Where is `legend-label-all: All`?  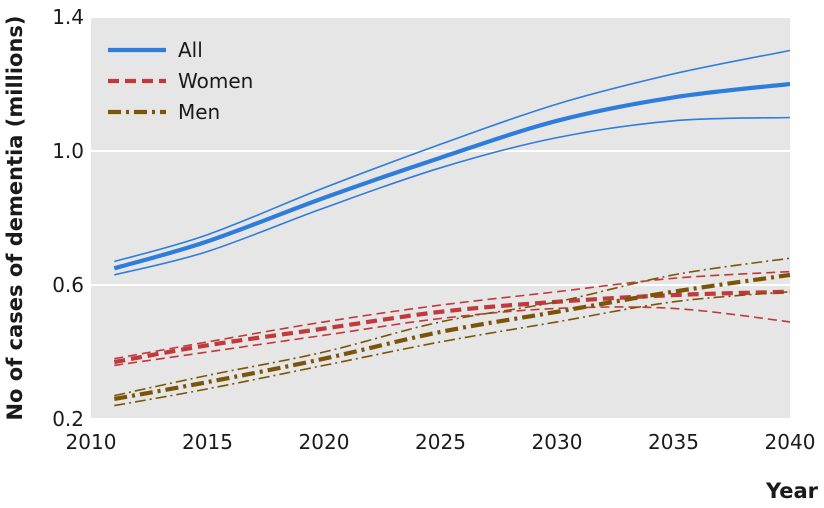
legend-label-all: All is located at coordinates (190, 50).